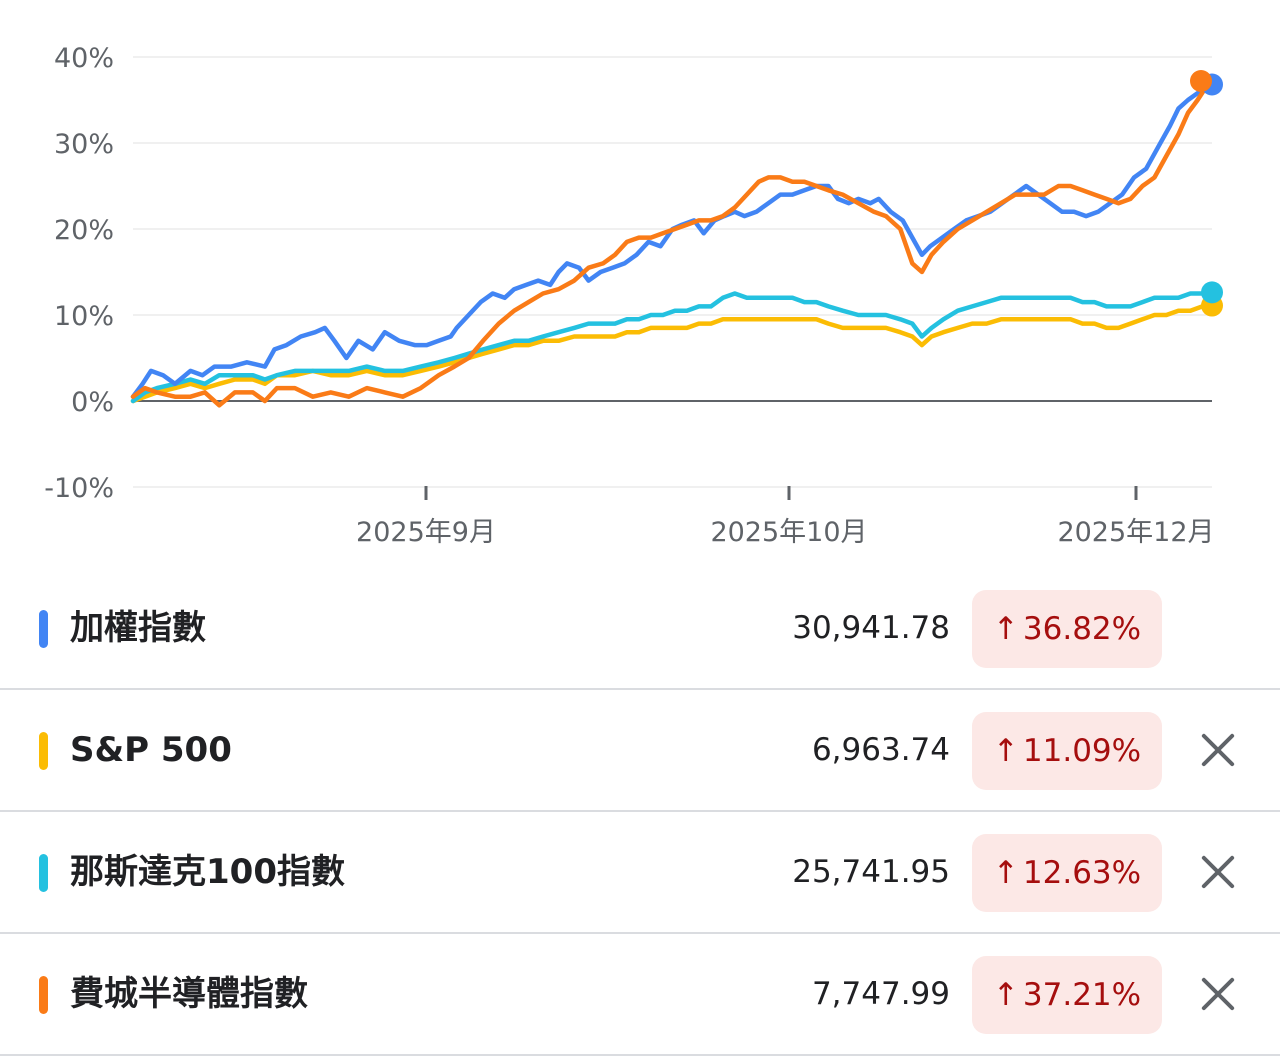  What do you see at coordinates (207, 872) in the screenshot?
I see `series-name: 那斯達克100指數` at bounding box center [207, 872].